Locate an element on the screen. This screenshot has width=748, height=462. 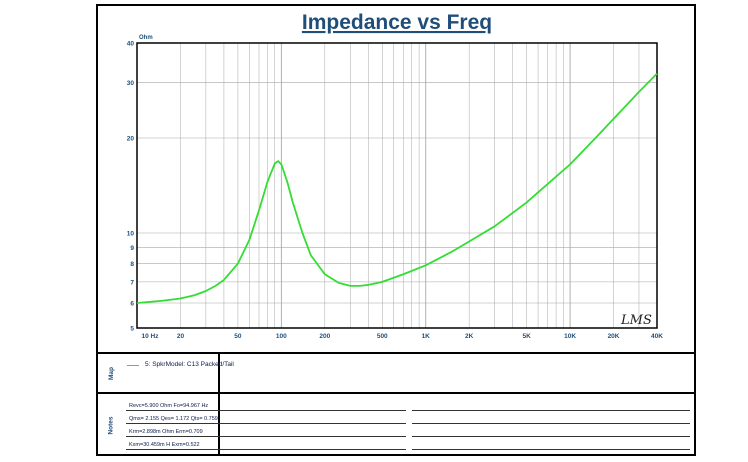
y-tick-label: 7 is located at coordinates (132, 282).